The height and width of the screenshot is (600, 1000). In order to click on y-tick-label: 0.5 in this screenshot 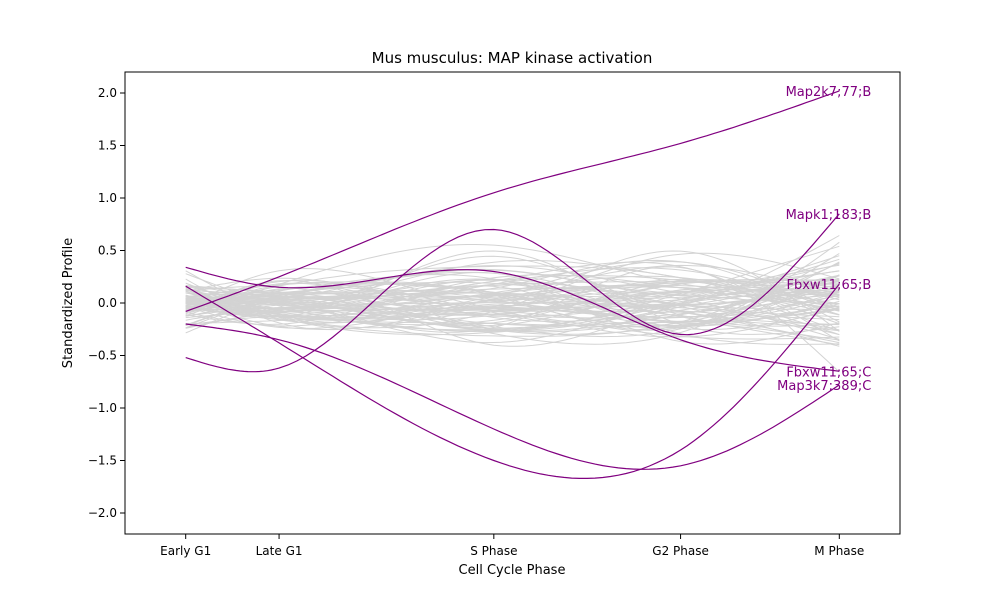, I will do `click(107, 251)`.